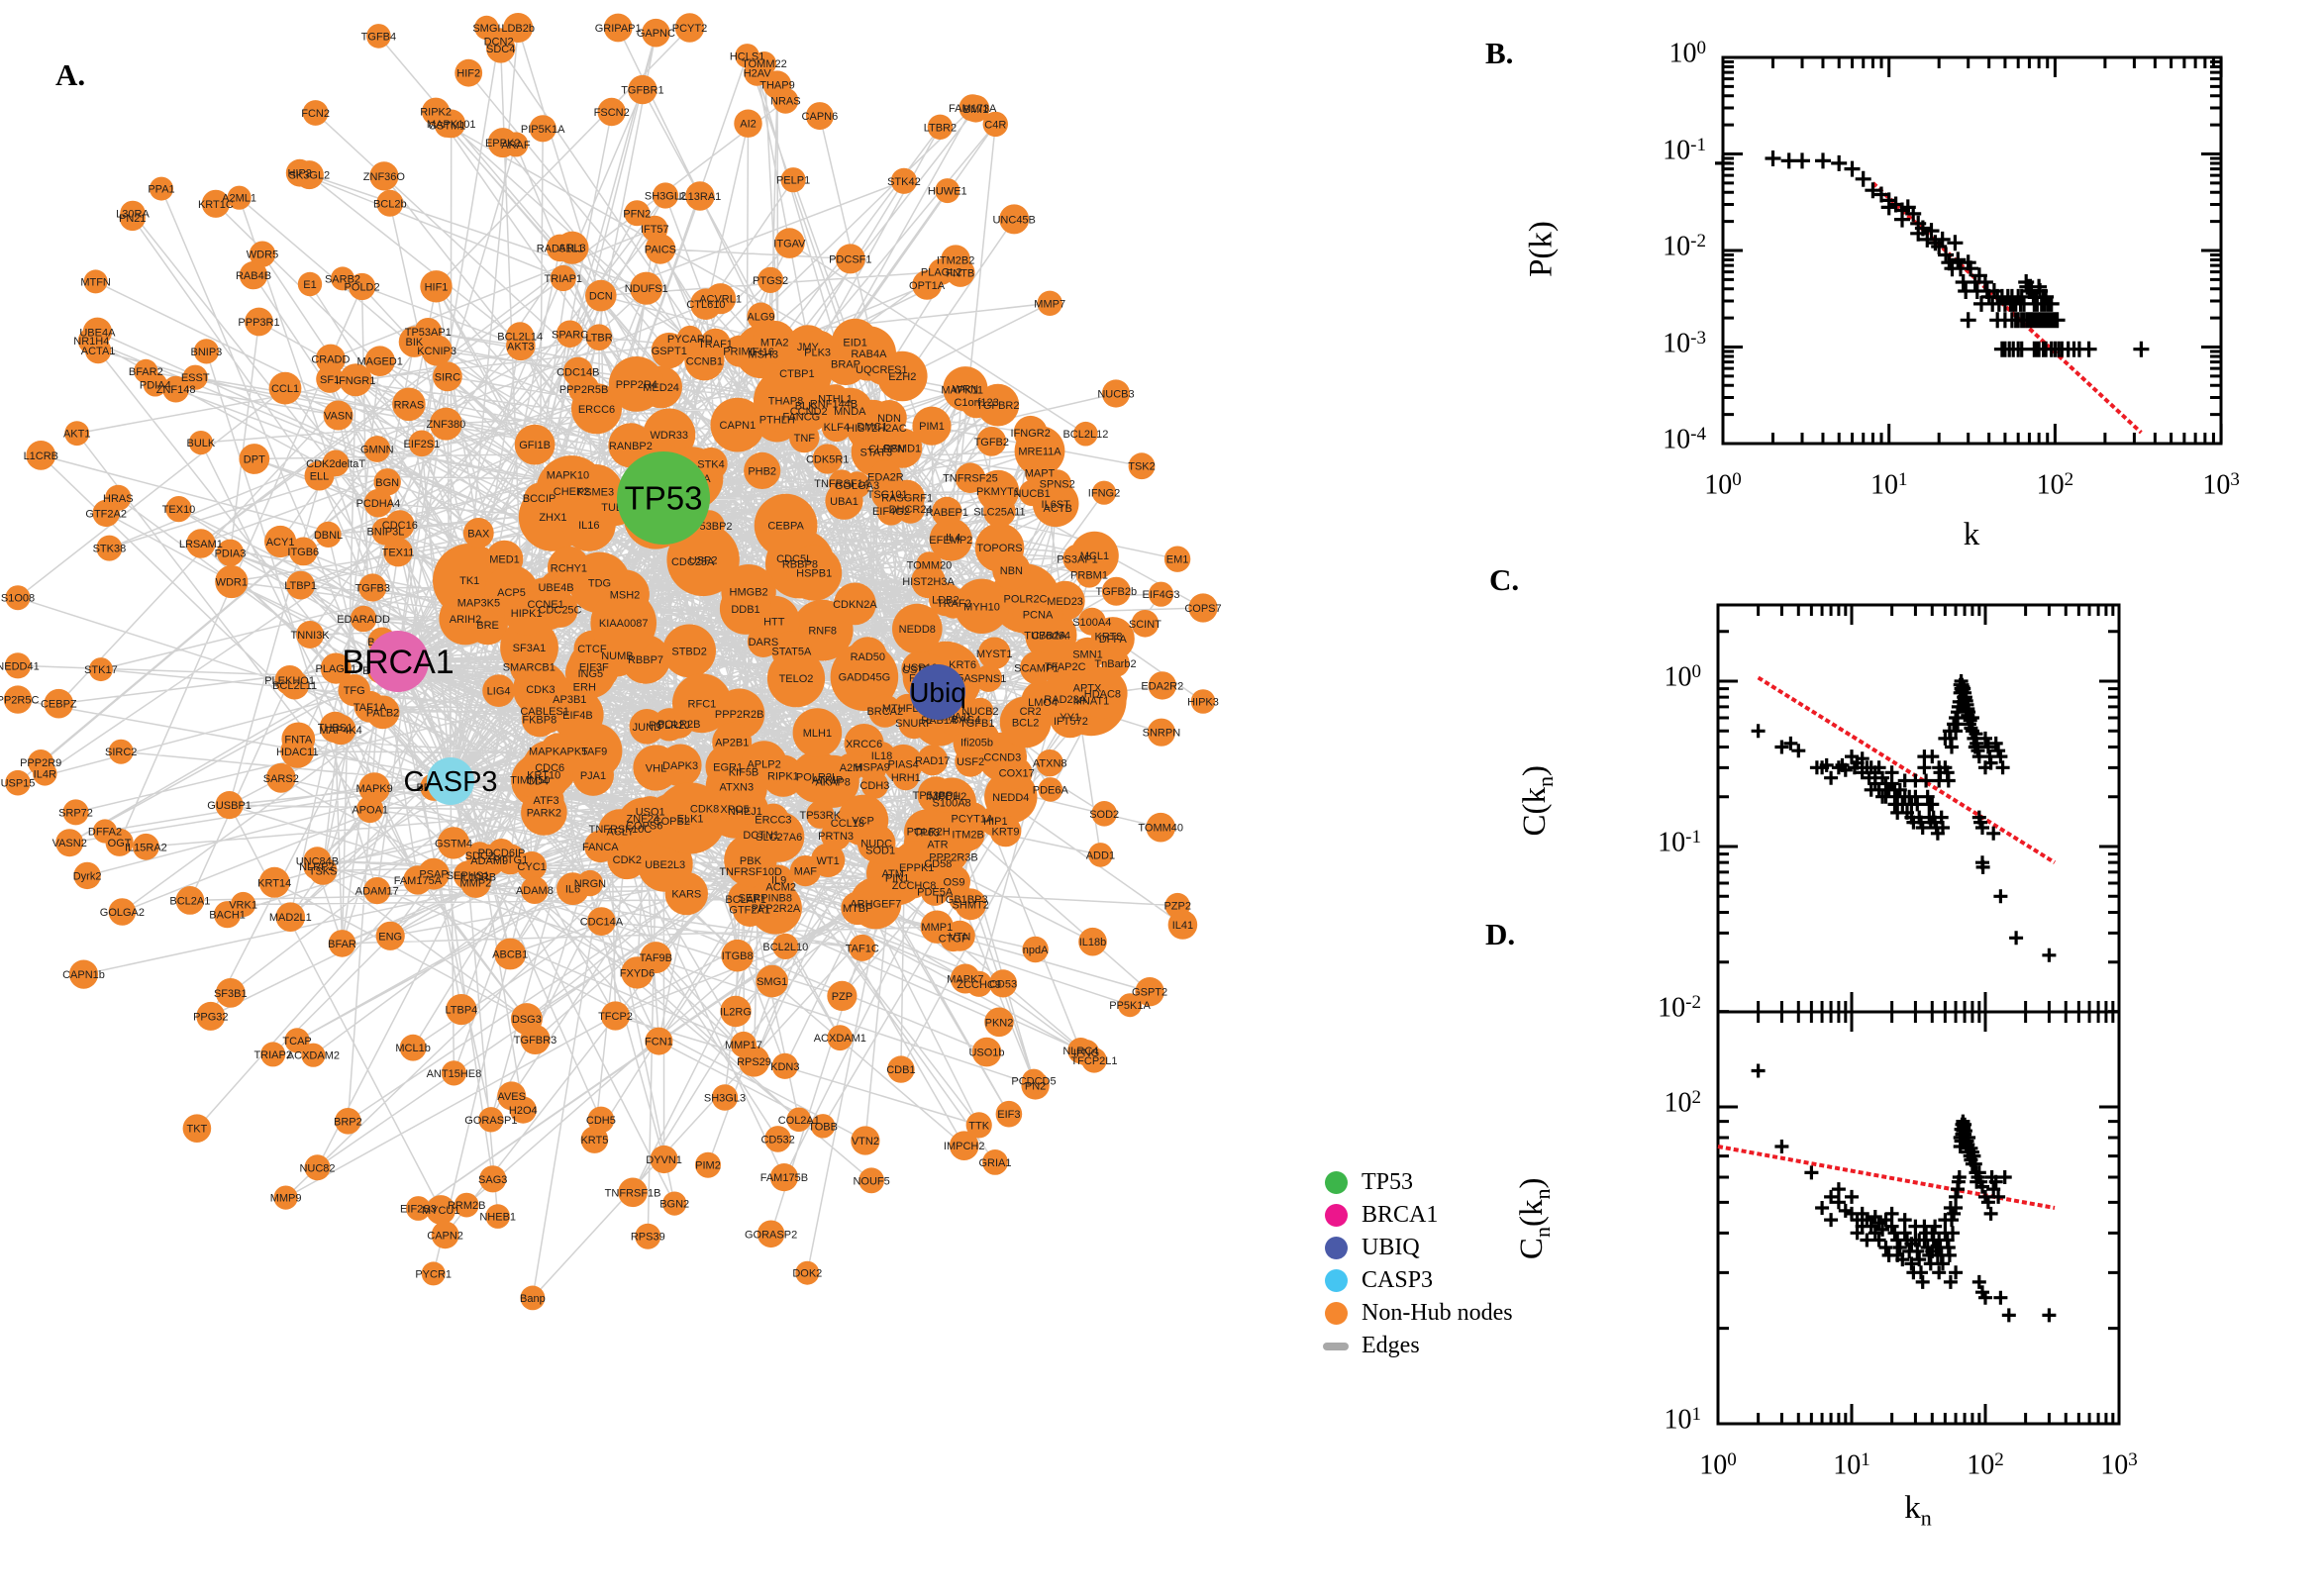 The width and height of the screenshot is (2323, 1596). I want to click on svg-text: L1CRB, so click(41, 456).